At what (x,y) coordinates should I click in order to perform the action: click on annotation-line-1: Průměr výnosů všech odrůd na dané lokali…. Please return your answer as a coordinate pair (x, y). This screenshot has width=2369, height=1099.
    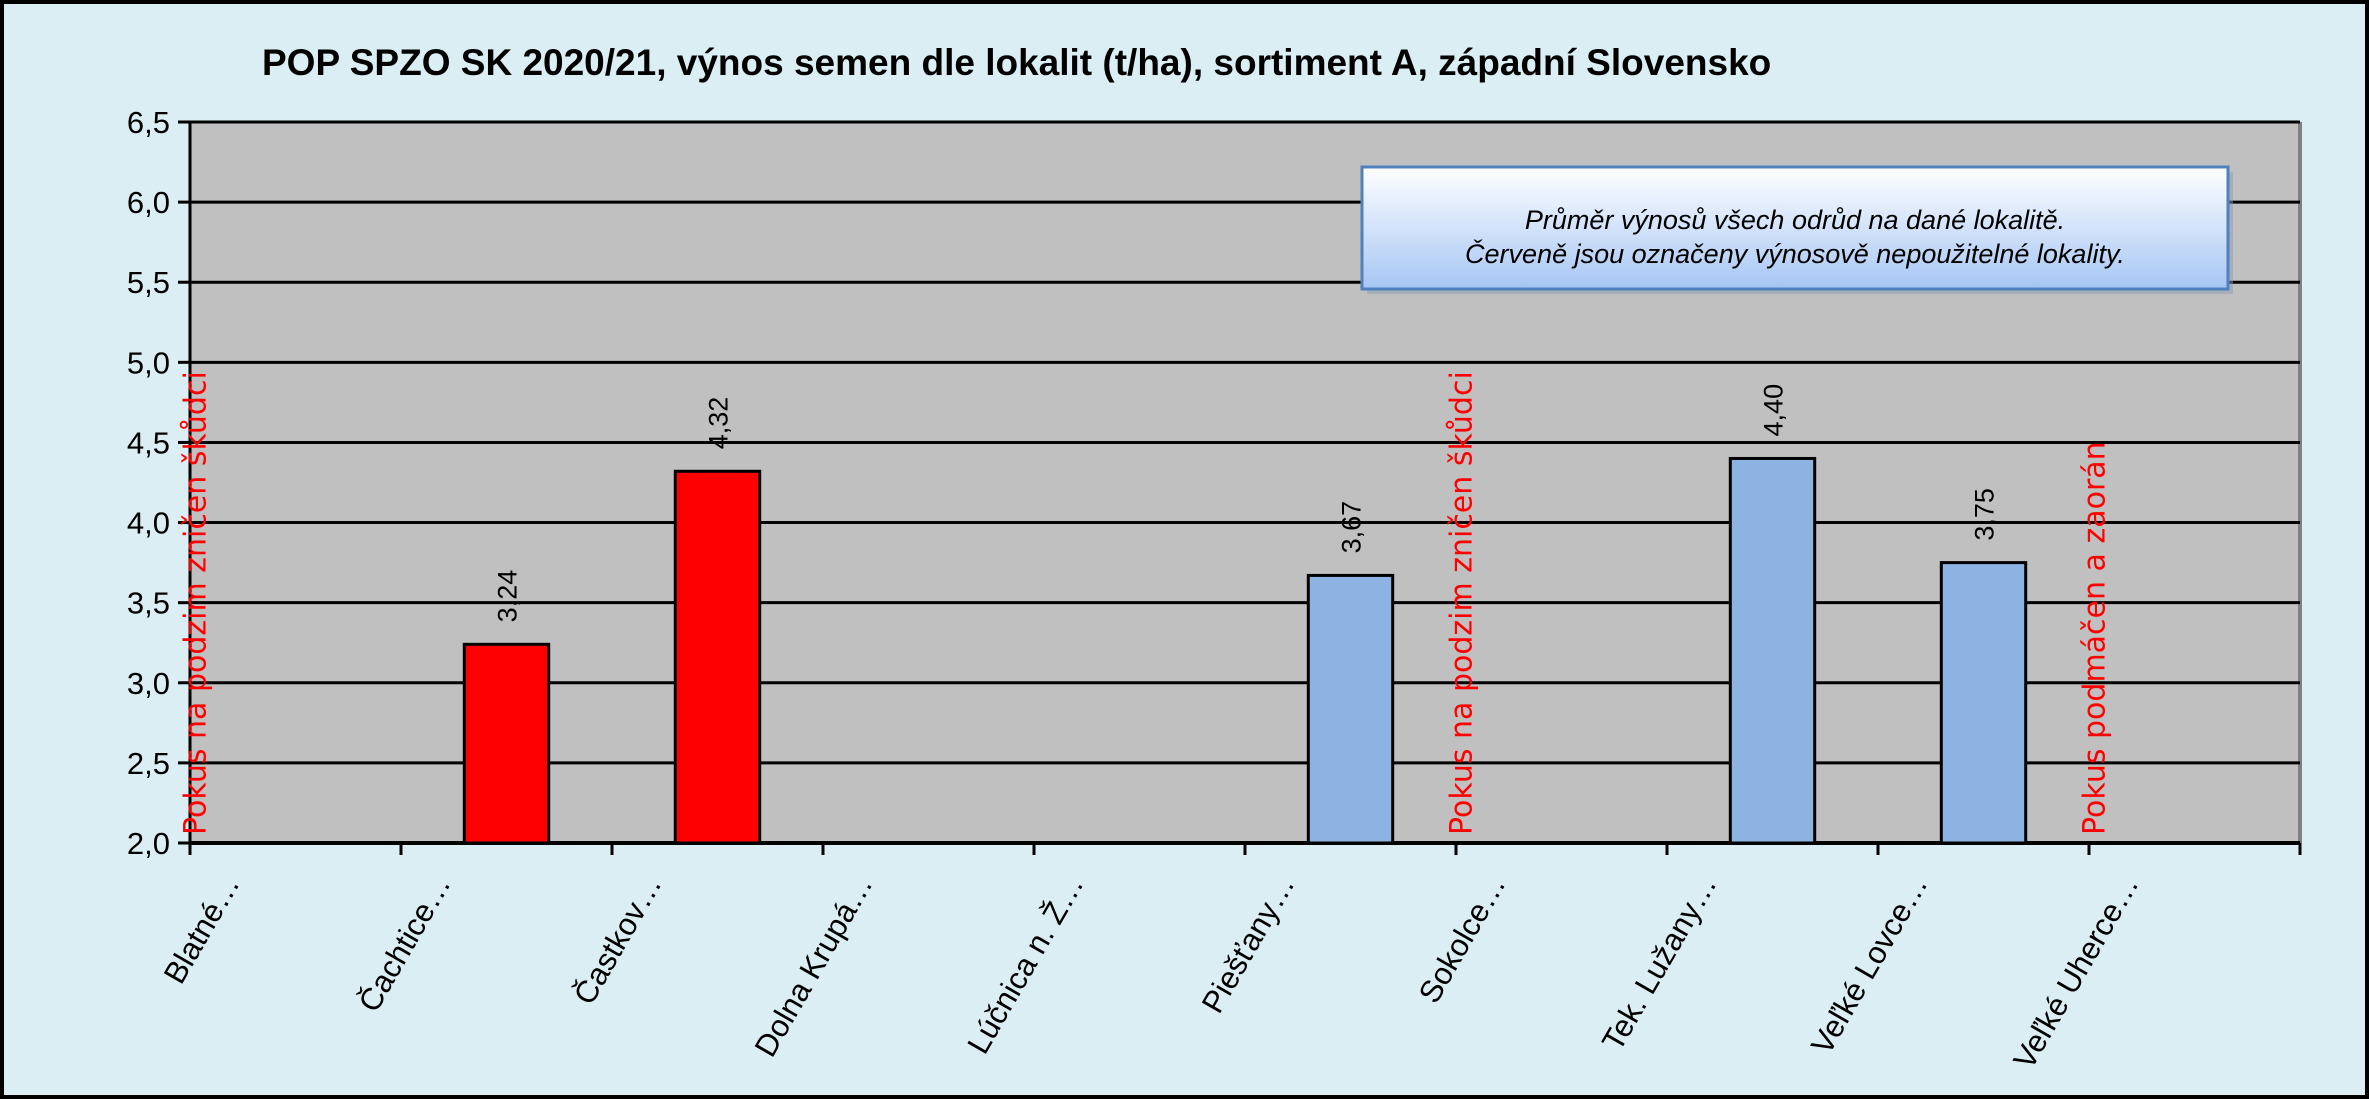
    Looking at the image, I should click on (1795, 220).